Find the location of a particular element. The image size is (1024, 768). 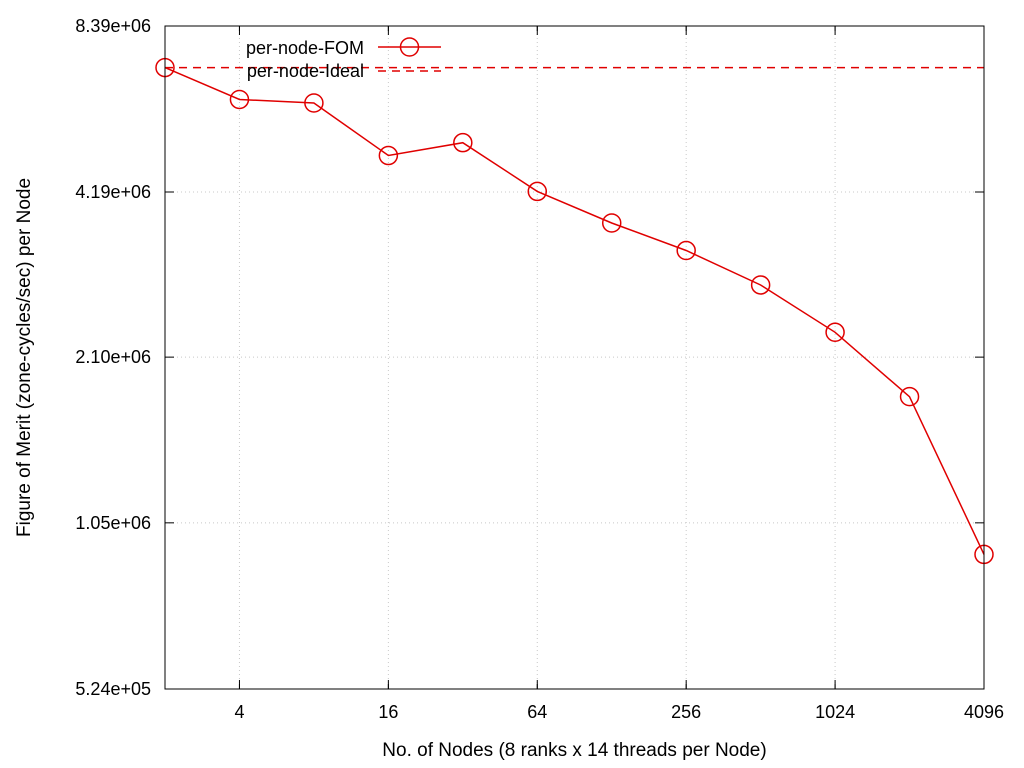

x-tick-label: 4 is located at coordinates (239, 712).